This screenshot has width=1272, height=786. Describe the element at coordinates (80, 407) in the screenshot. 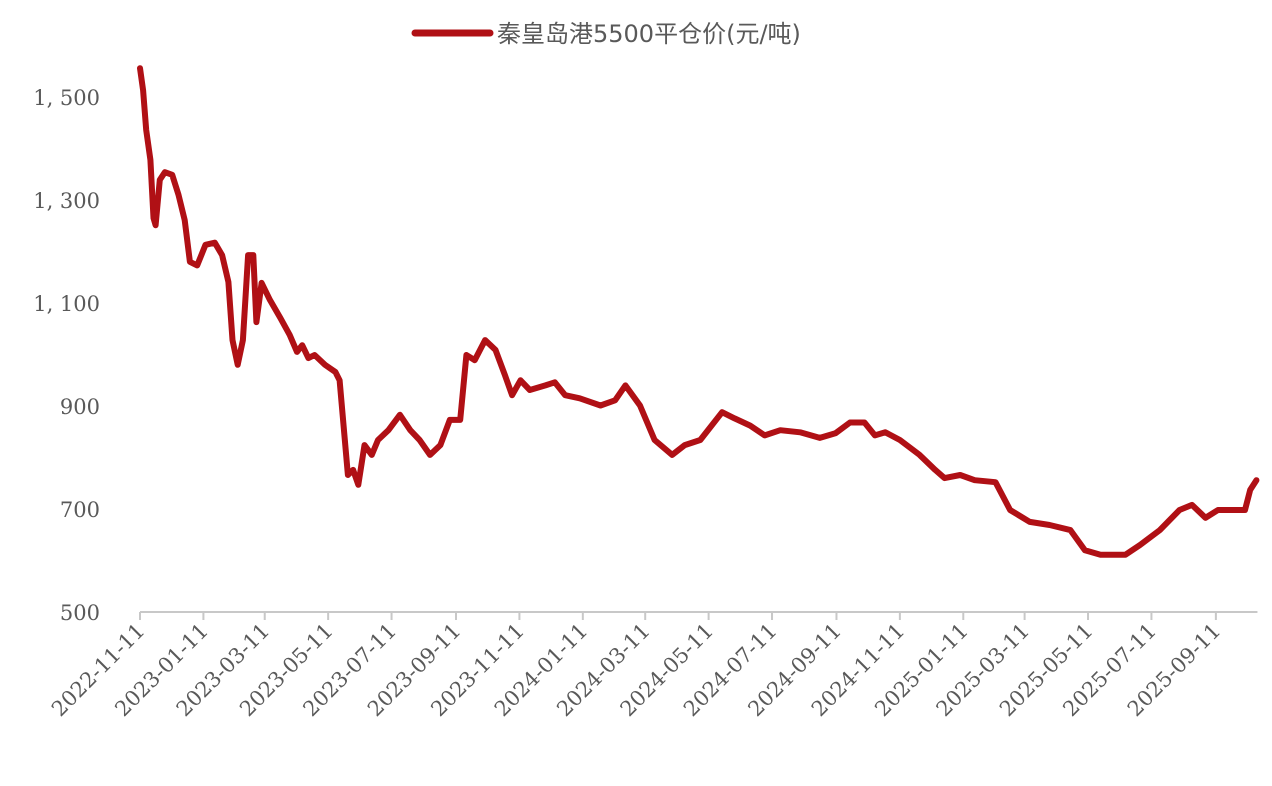

I see `y-tick-label: 900` at that location.